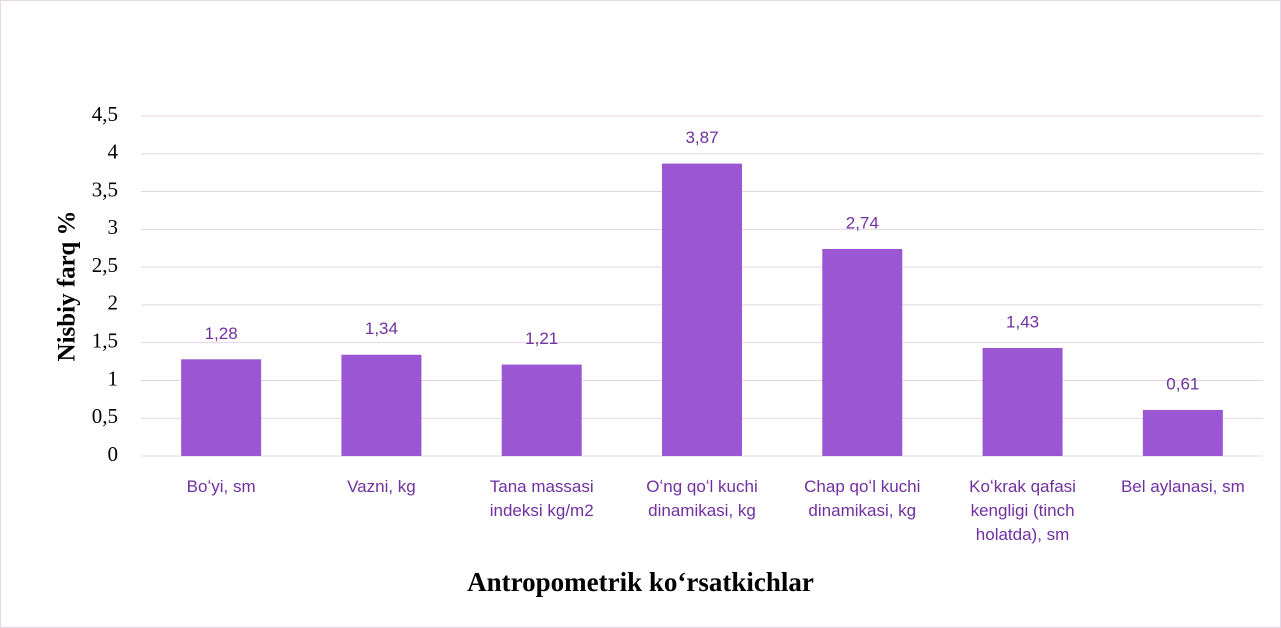  Describe the element at coordinates (105, 265) in the screenshot. I see `y-tick-label: 2,5` at that location.